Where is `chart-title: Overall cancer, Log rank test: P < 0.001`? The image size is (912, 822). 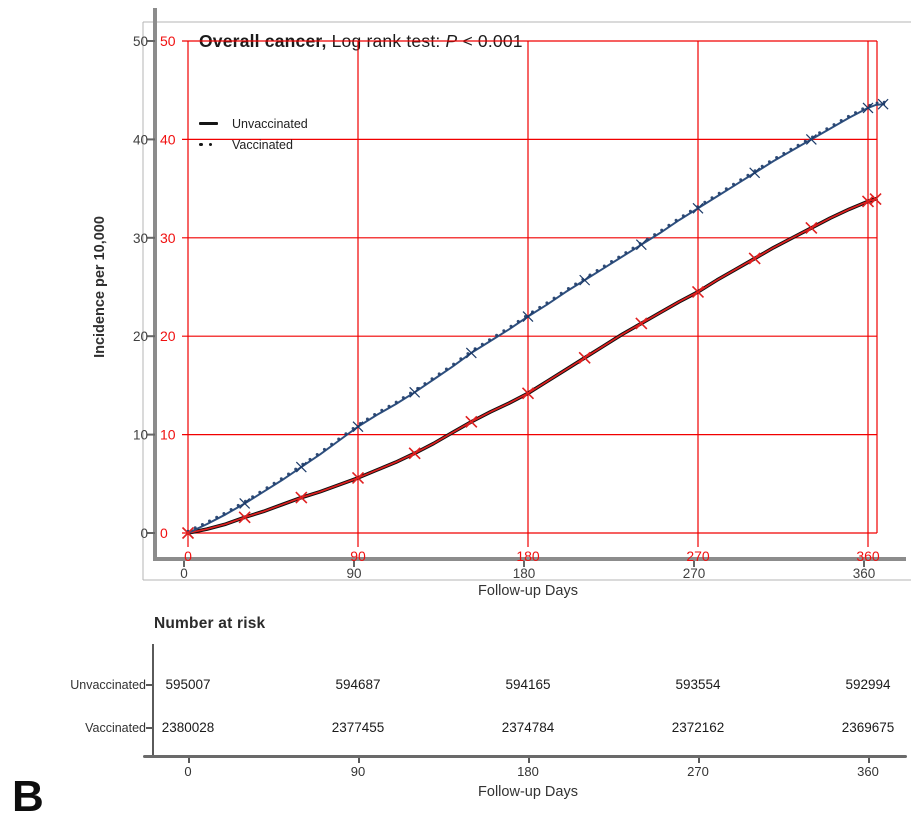 chart-title: Overall cancer, Log rank test: P < 0.001 is located at coordinates (361, 41).